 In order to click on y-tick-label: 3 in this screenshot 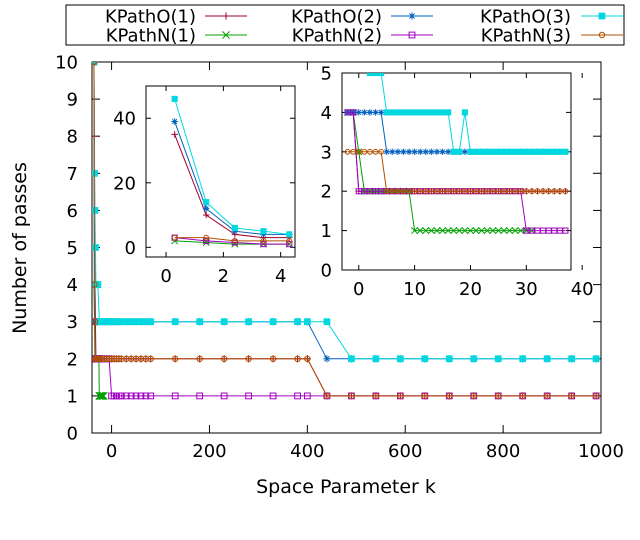, I will do `click(326, 152)`.